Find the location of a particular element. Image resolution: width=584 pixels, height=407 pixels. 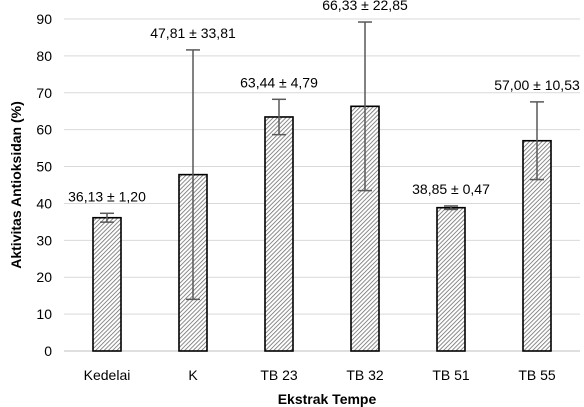

x-axis-title: Ekstrak Tempe is located at coordinates (327, 399).